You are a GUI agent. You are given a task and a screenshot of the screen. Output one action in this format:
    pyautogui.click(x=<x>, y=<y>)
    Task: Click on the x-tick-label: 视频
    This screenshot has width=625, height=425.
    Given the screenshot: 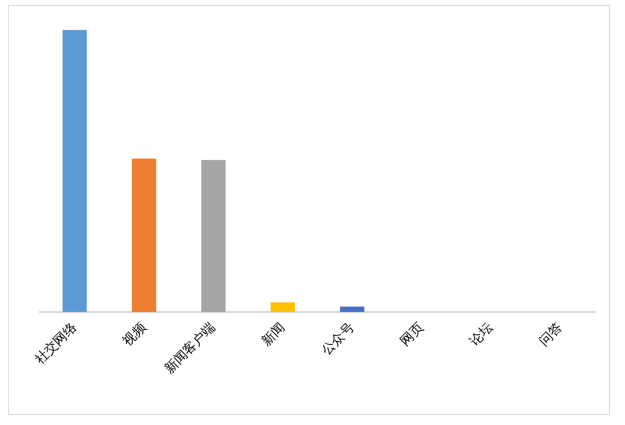 What is the action you would take?
    pyautogui.click(x=135, y=335)
    